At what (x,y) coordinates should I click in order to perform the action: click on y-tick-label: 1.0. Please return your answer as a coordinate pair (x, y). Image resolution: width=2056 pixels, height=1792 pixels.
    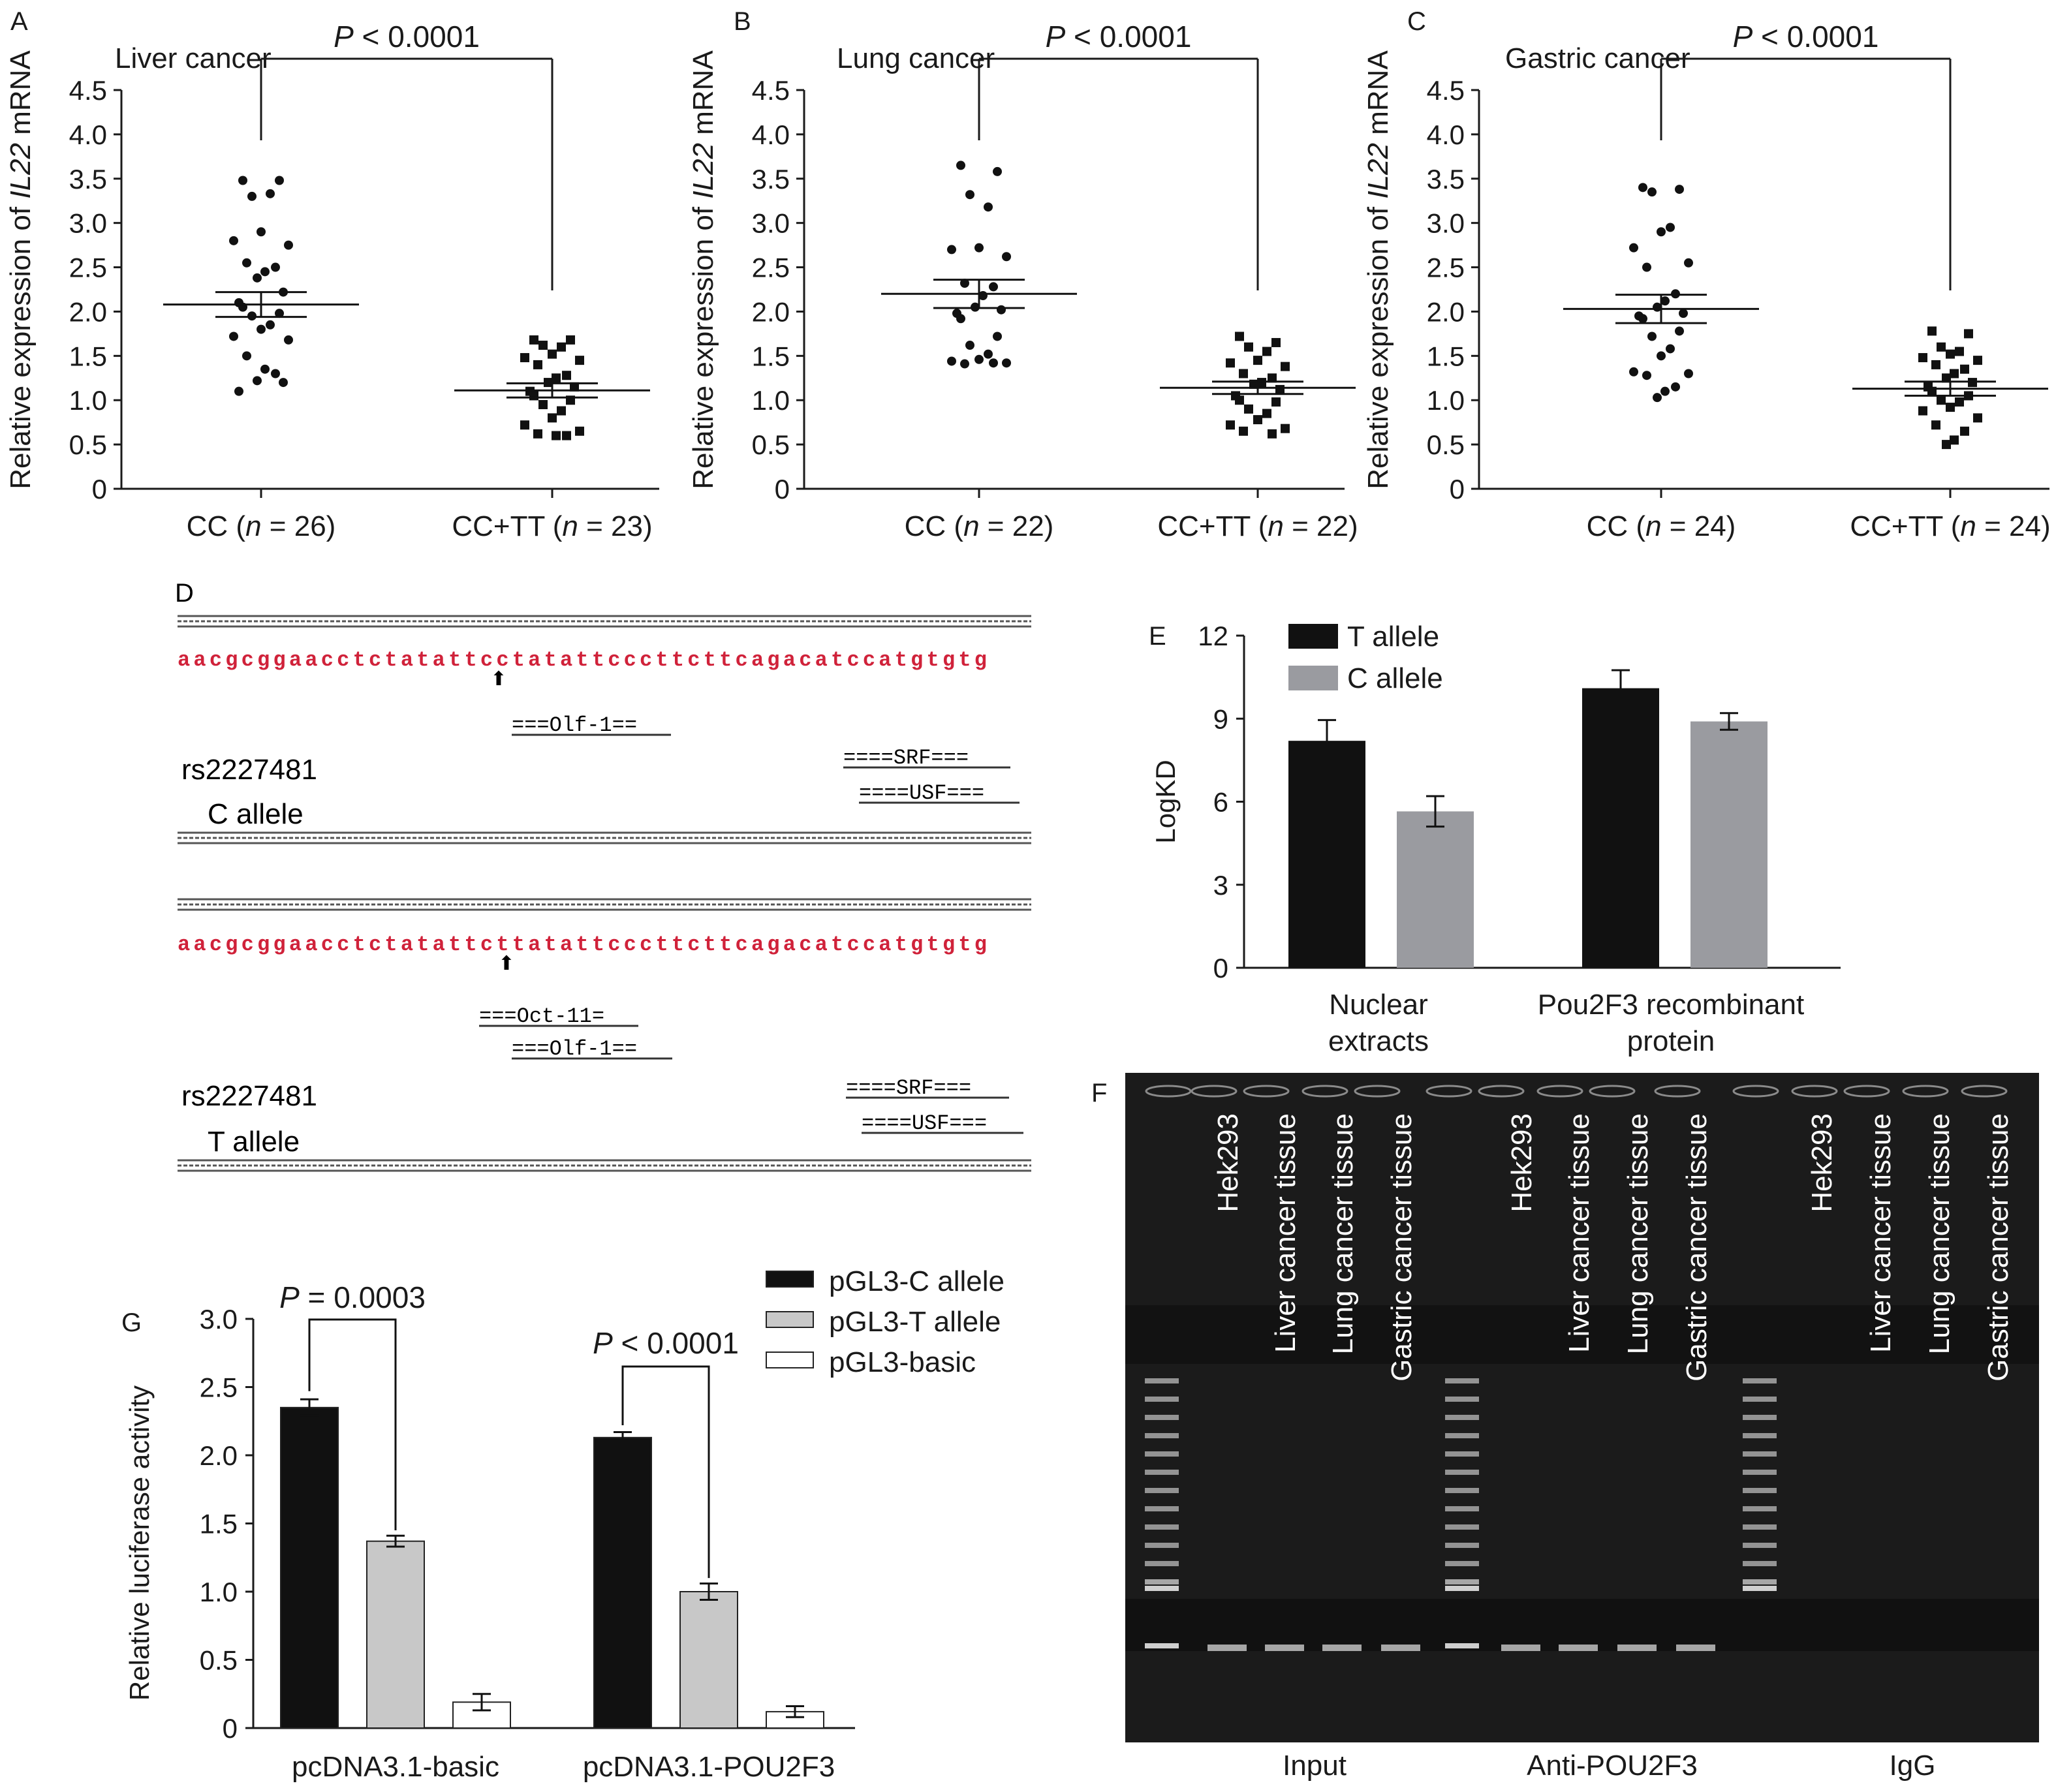
    Looking at the image, I should click on (88, 400).